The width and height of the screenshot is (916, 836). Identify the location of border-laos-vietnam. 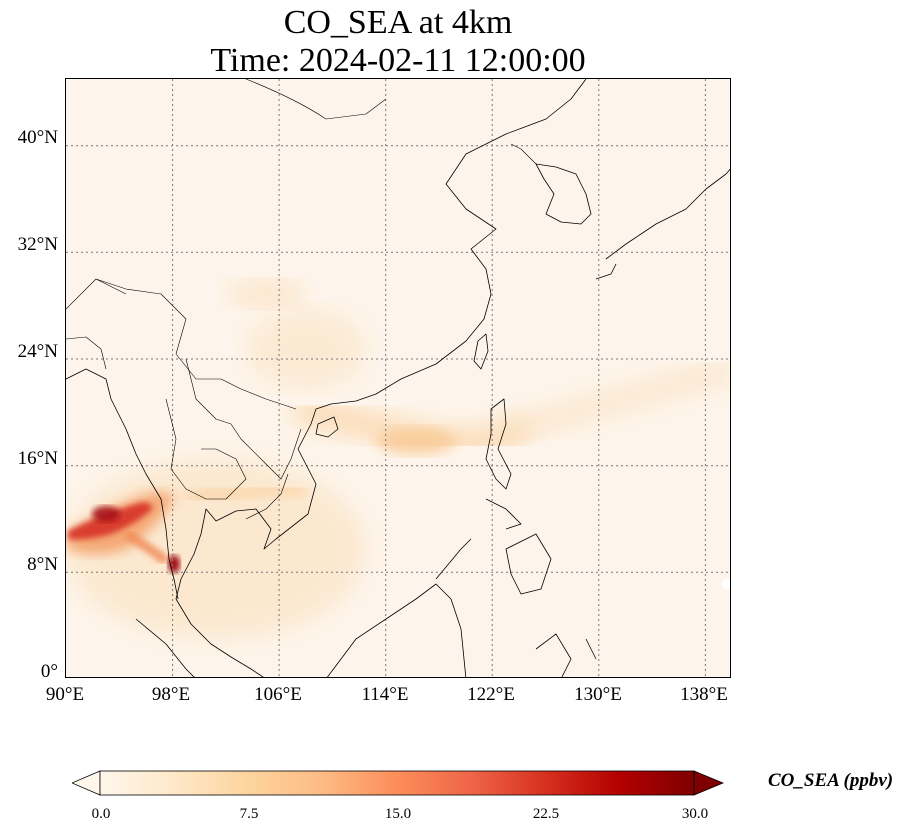
(243, 419).